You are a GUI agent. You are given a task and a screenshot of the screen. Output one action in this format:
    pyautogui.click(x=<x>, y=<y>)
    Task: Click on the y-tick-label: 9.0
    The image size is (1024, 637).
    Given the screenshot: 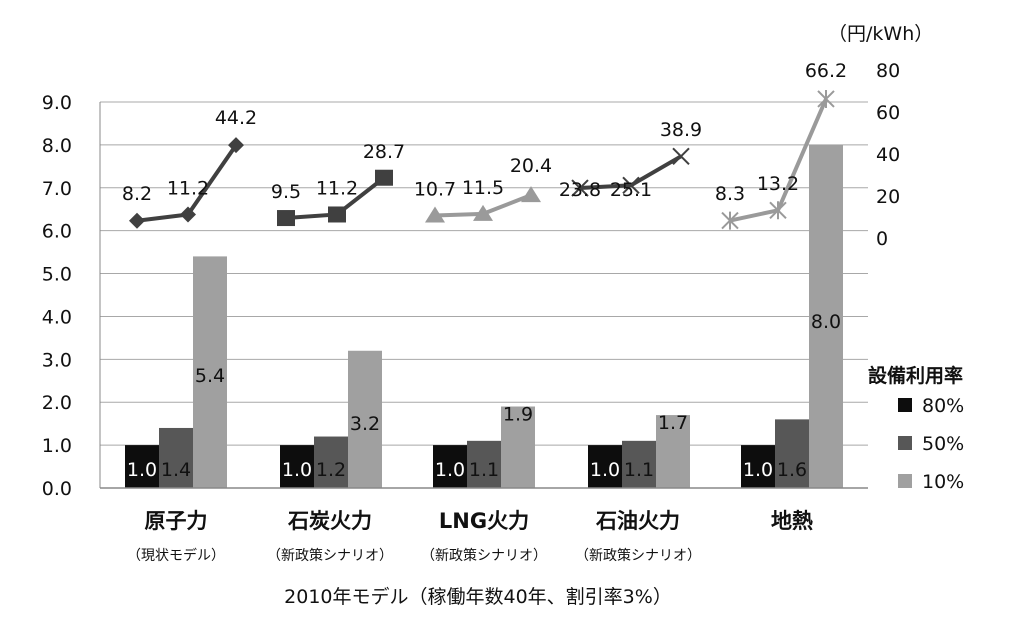 What is the action you would take?
    pyautogui.click(x=57, y=103)
    